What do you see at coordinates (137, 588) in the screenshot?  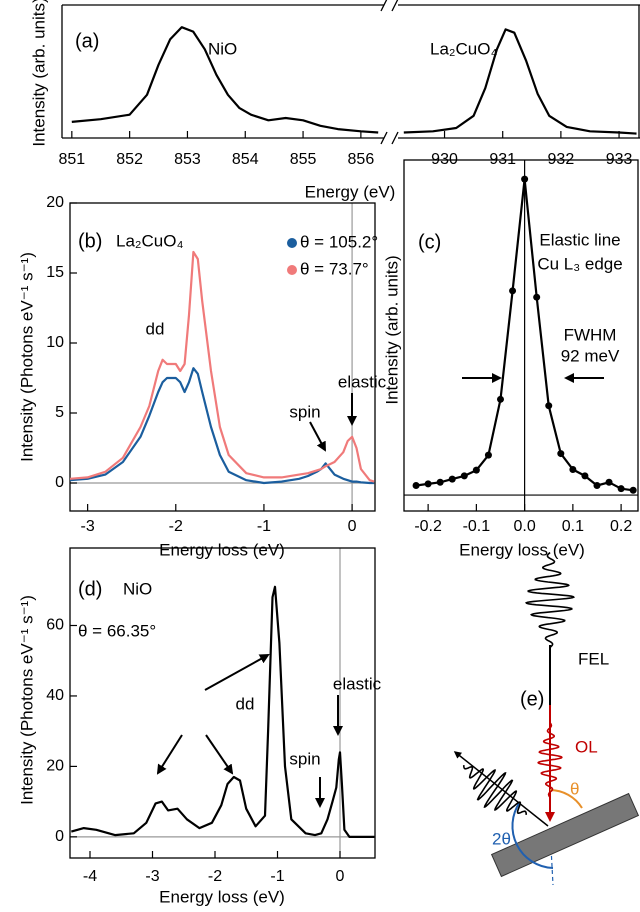 I see `sample-label: NiO` at bounding box center [137, 588].